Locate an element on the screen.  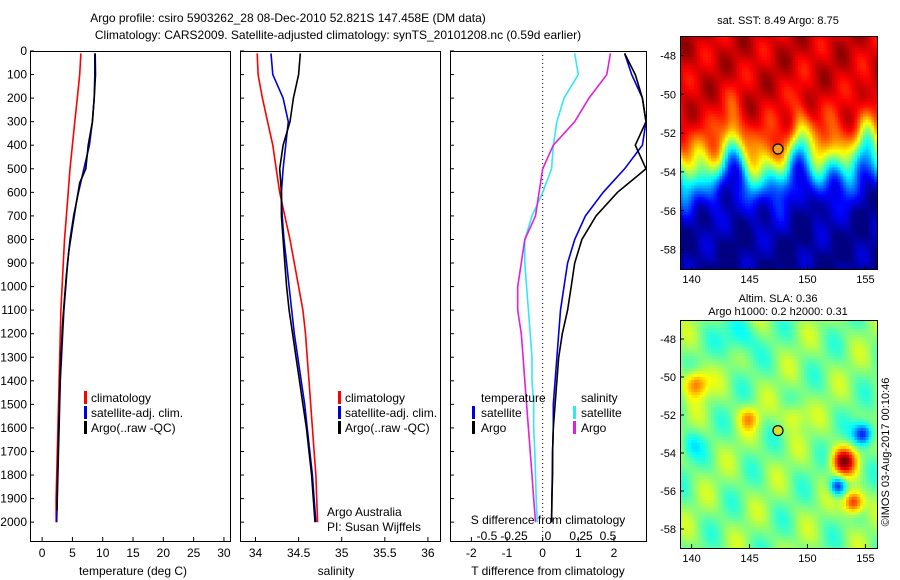
x-tick-label: 1 is located at coordinates (578, 553).